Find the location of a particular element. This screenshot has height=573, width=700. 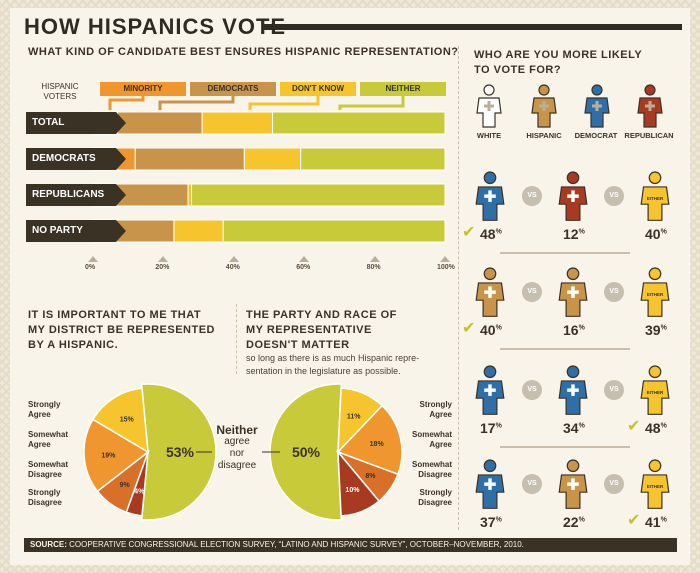

pie-right-label-somewhat-disagree: Somewhat Disagree is located at coordinates (426, 470).